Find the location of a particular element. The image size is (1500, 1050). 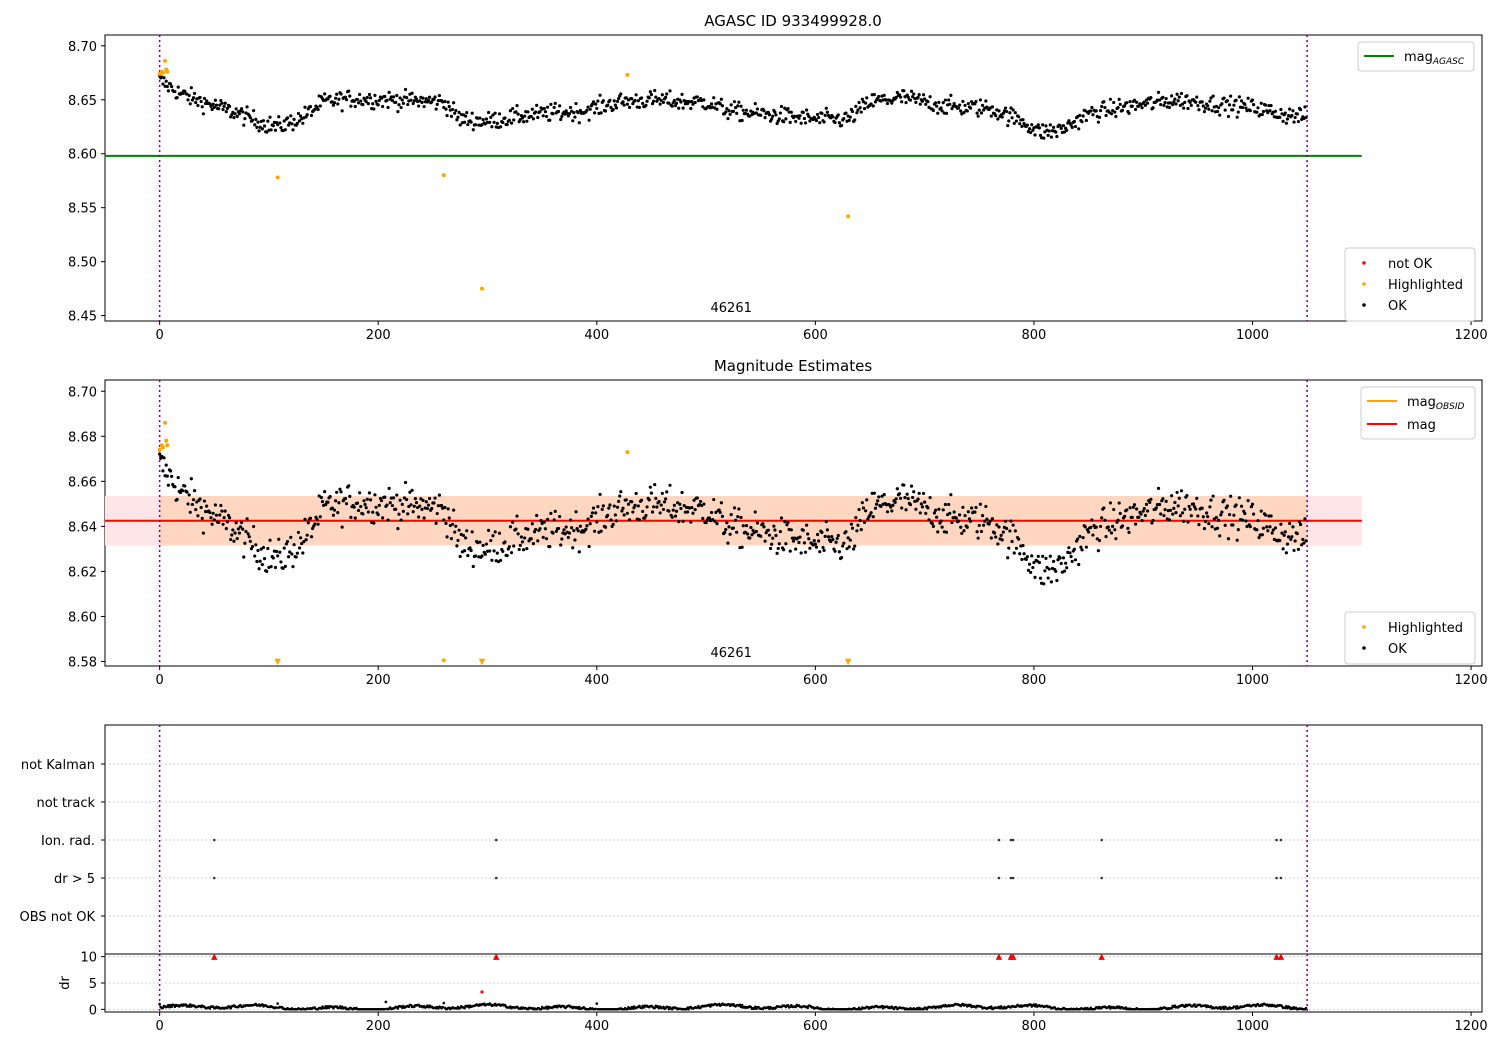

highlighted-point is located at coordinates (627, 452).